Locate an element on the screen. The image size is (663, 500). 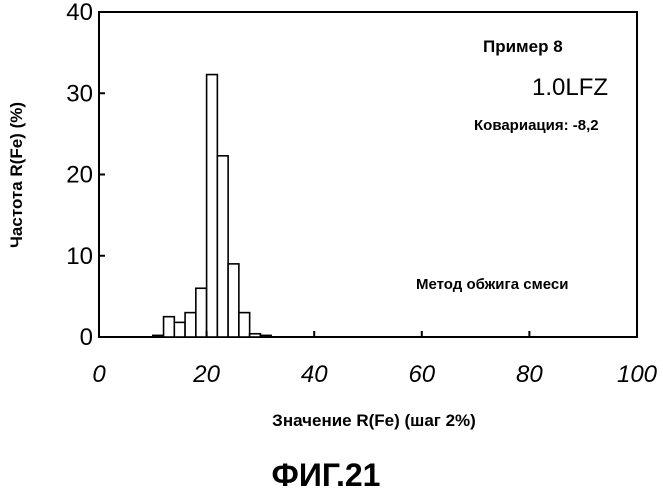
bars-group is located at coordinates (212, 206).